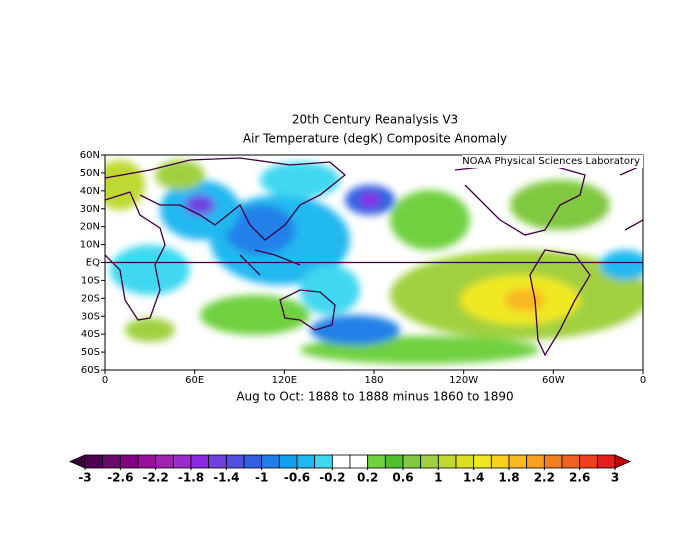 This screenshot has width=700, height=541. Describe the element at coordinates (623, 461) in the screenshot. I see `colorbar-over` at that location.